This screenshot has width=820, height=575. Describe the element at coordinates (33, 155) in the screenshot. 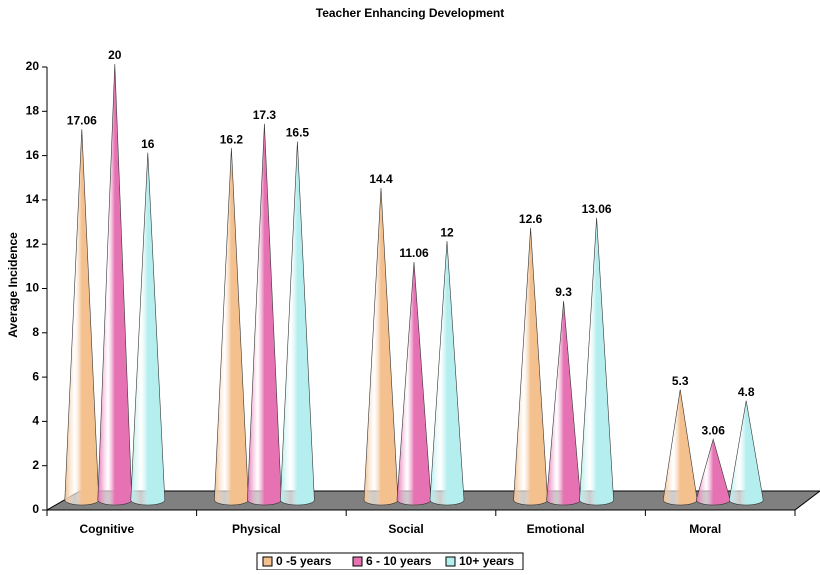

I see `y-tick-label: 16` at that location.